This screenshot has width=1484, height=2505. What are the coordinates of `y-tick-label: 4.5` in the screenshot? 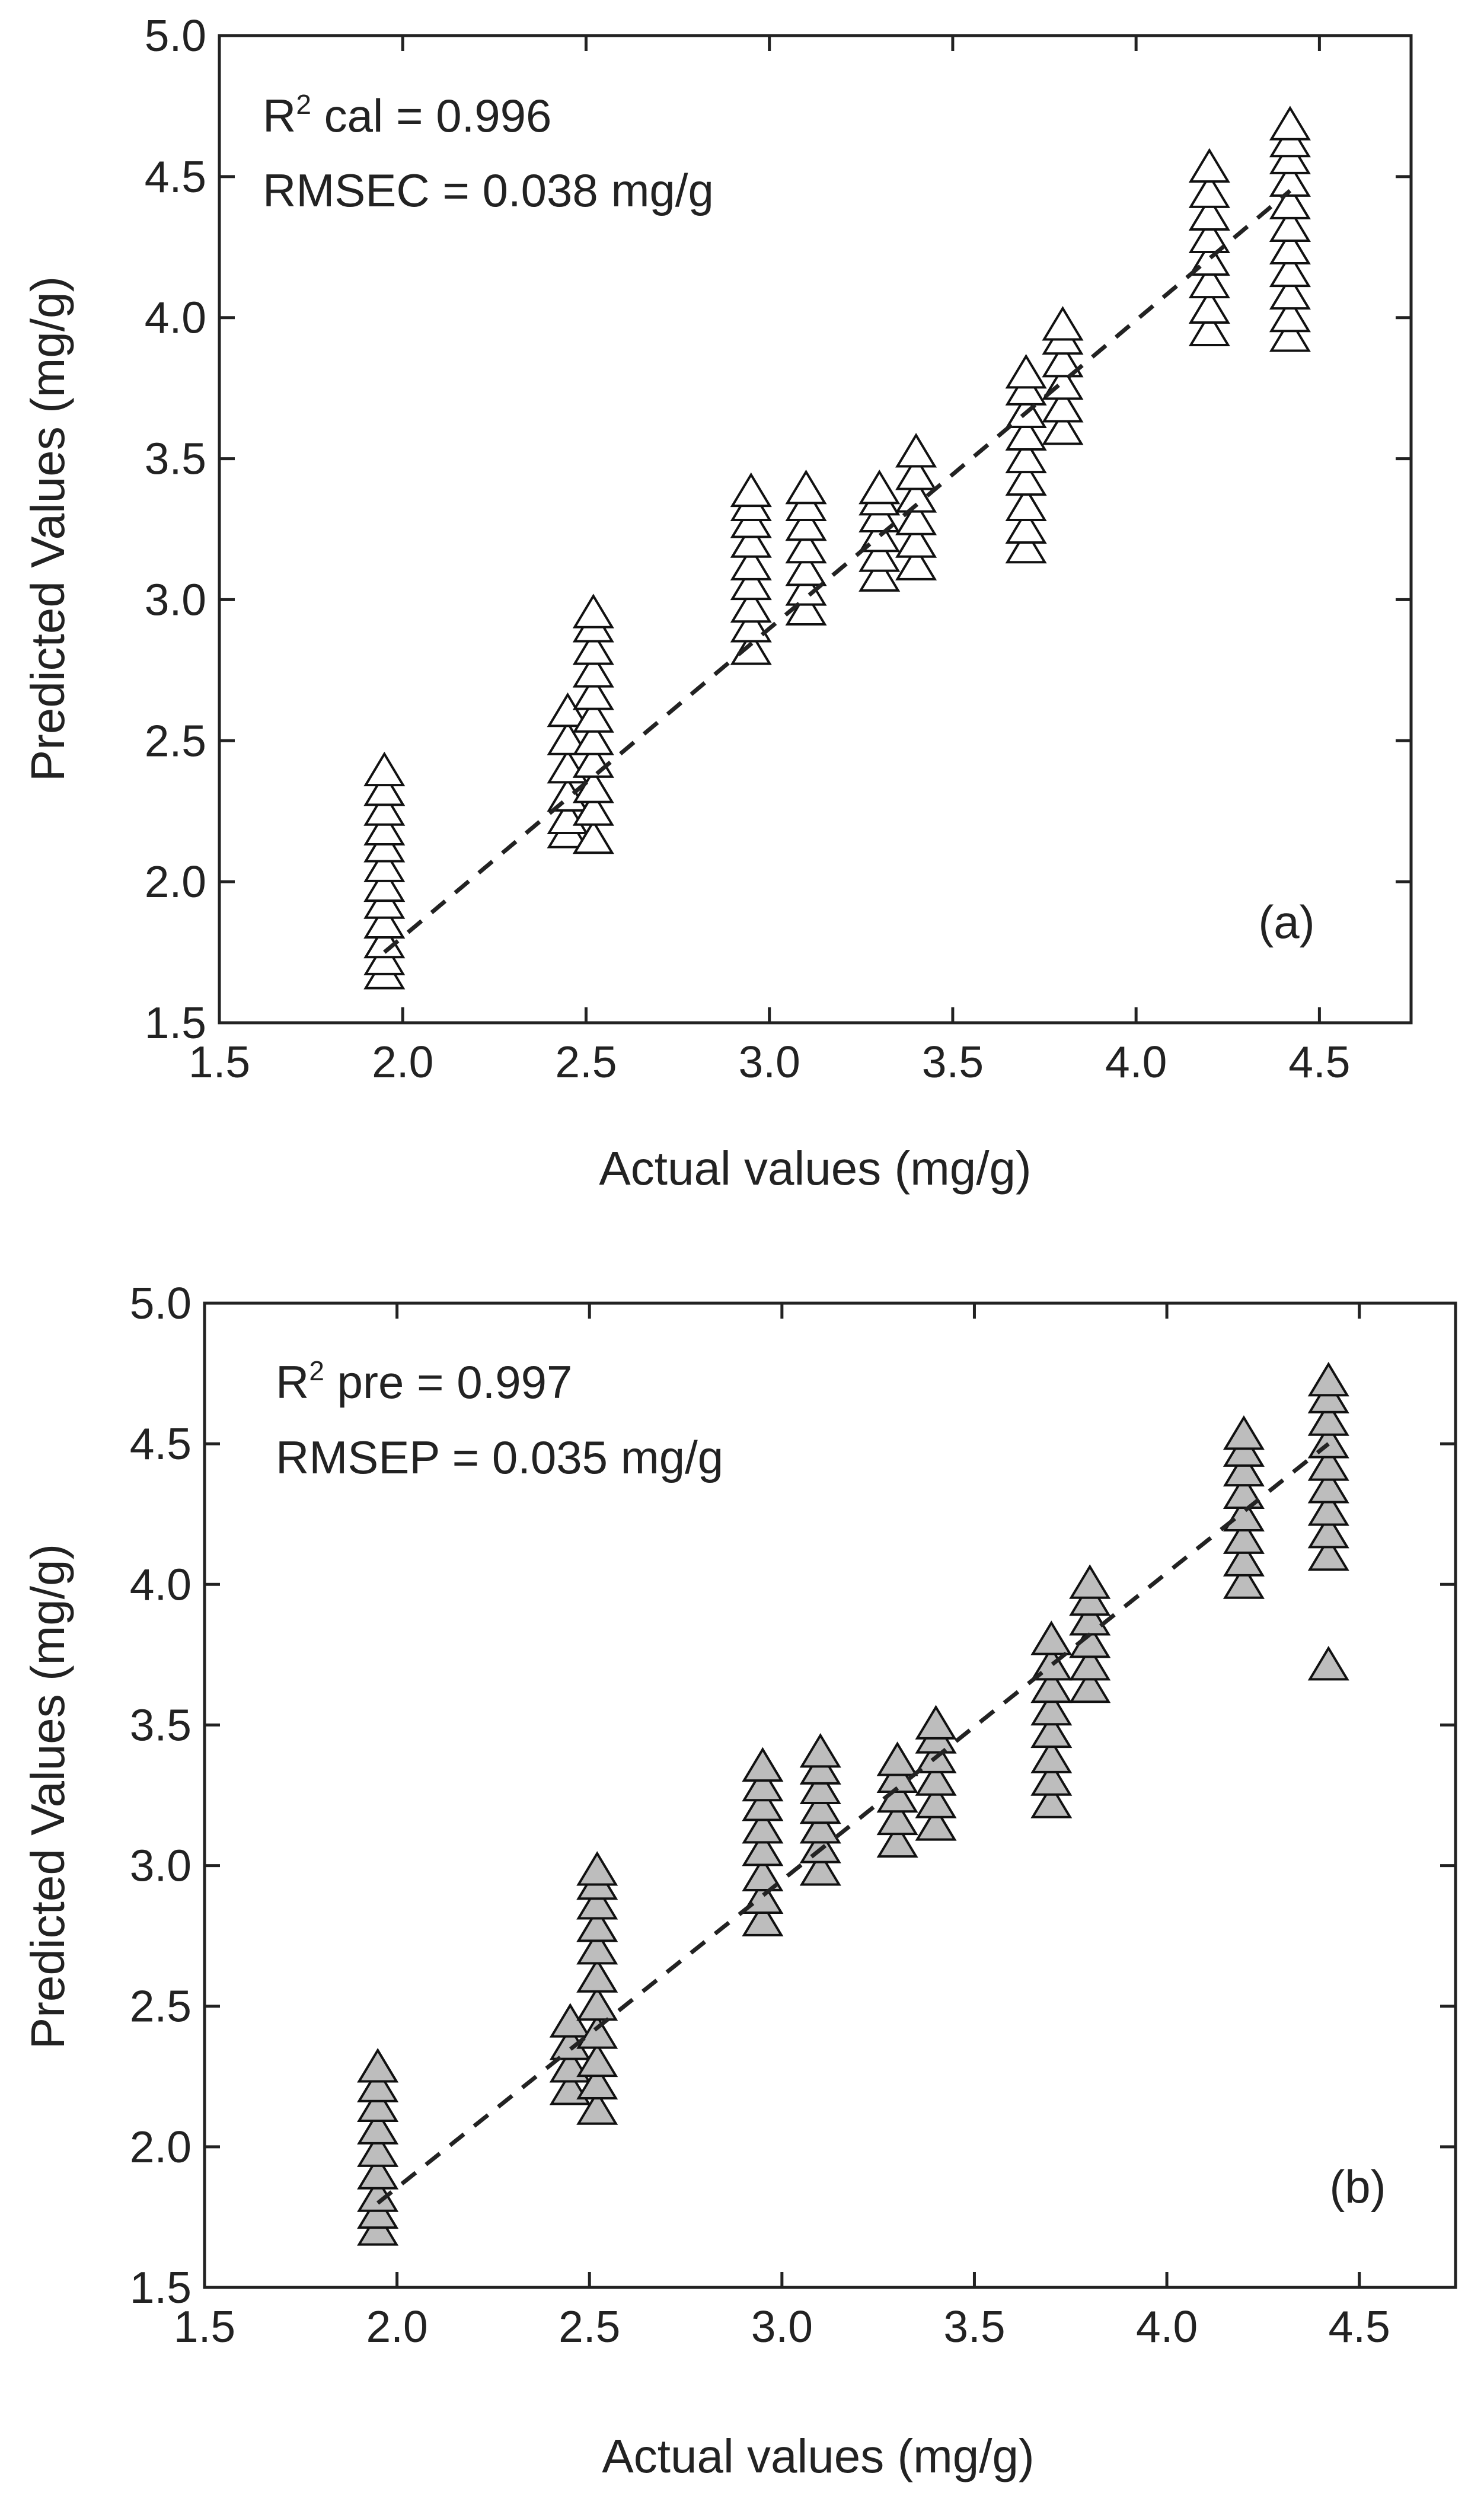 It's located at (161, 1444).